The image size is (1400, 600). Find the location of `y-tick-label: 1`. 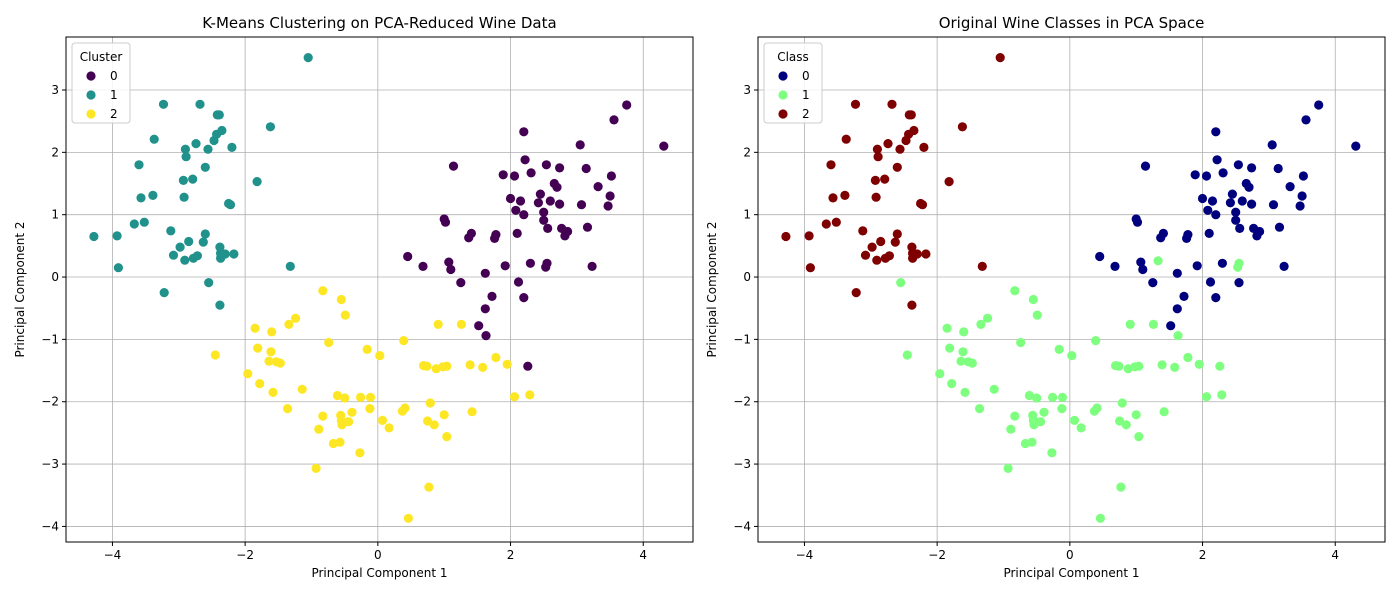

y-tick-label: 1 is located at coordinates (55, 215).